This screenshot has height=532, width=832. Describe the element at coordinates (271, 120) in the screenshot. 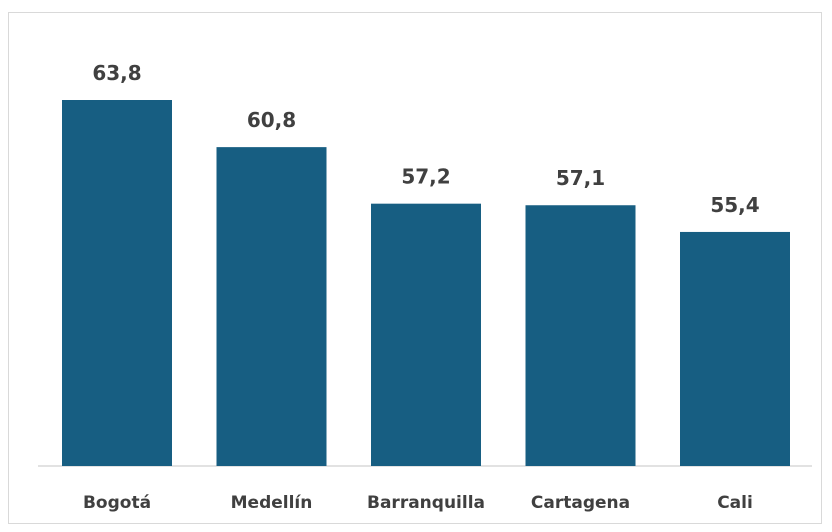

I see `value-label-1: 60,8` at that location.